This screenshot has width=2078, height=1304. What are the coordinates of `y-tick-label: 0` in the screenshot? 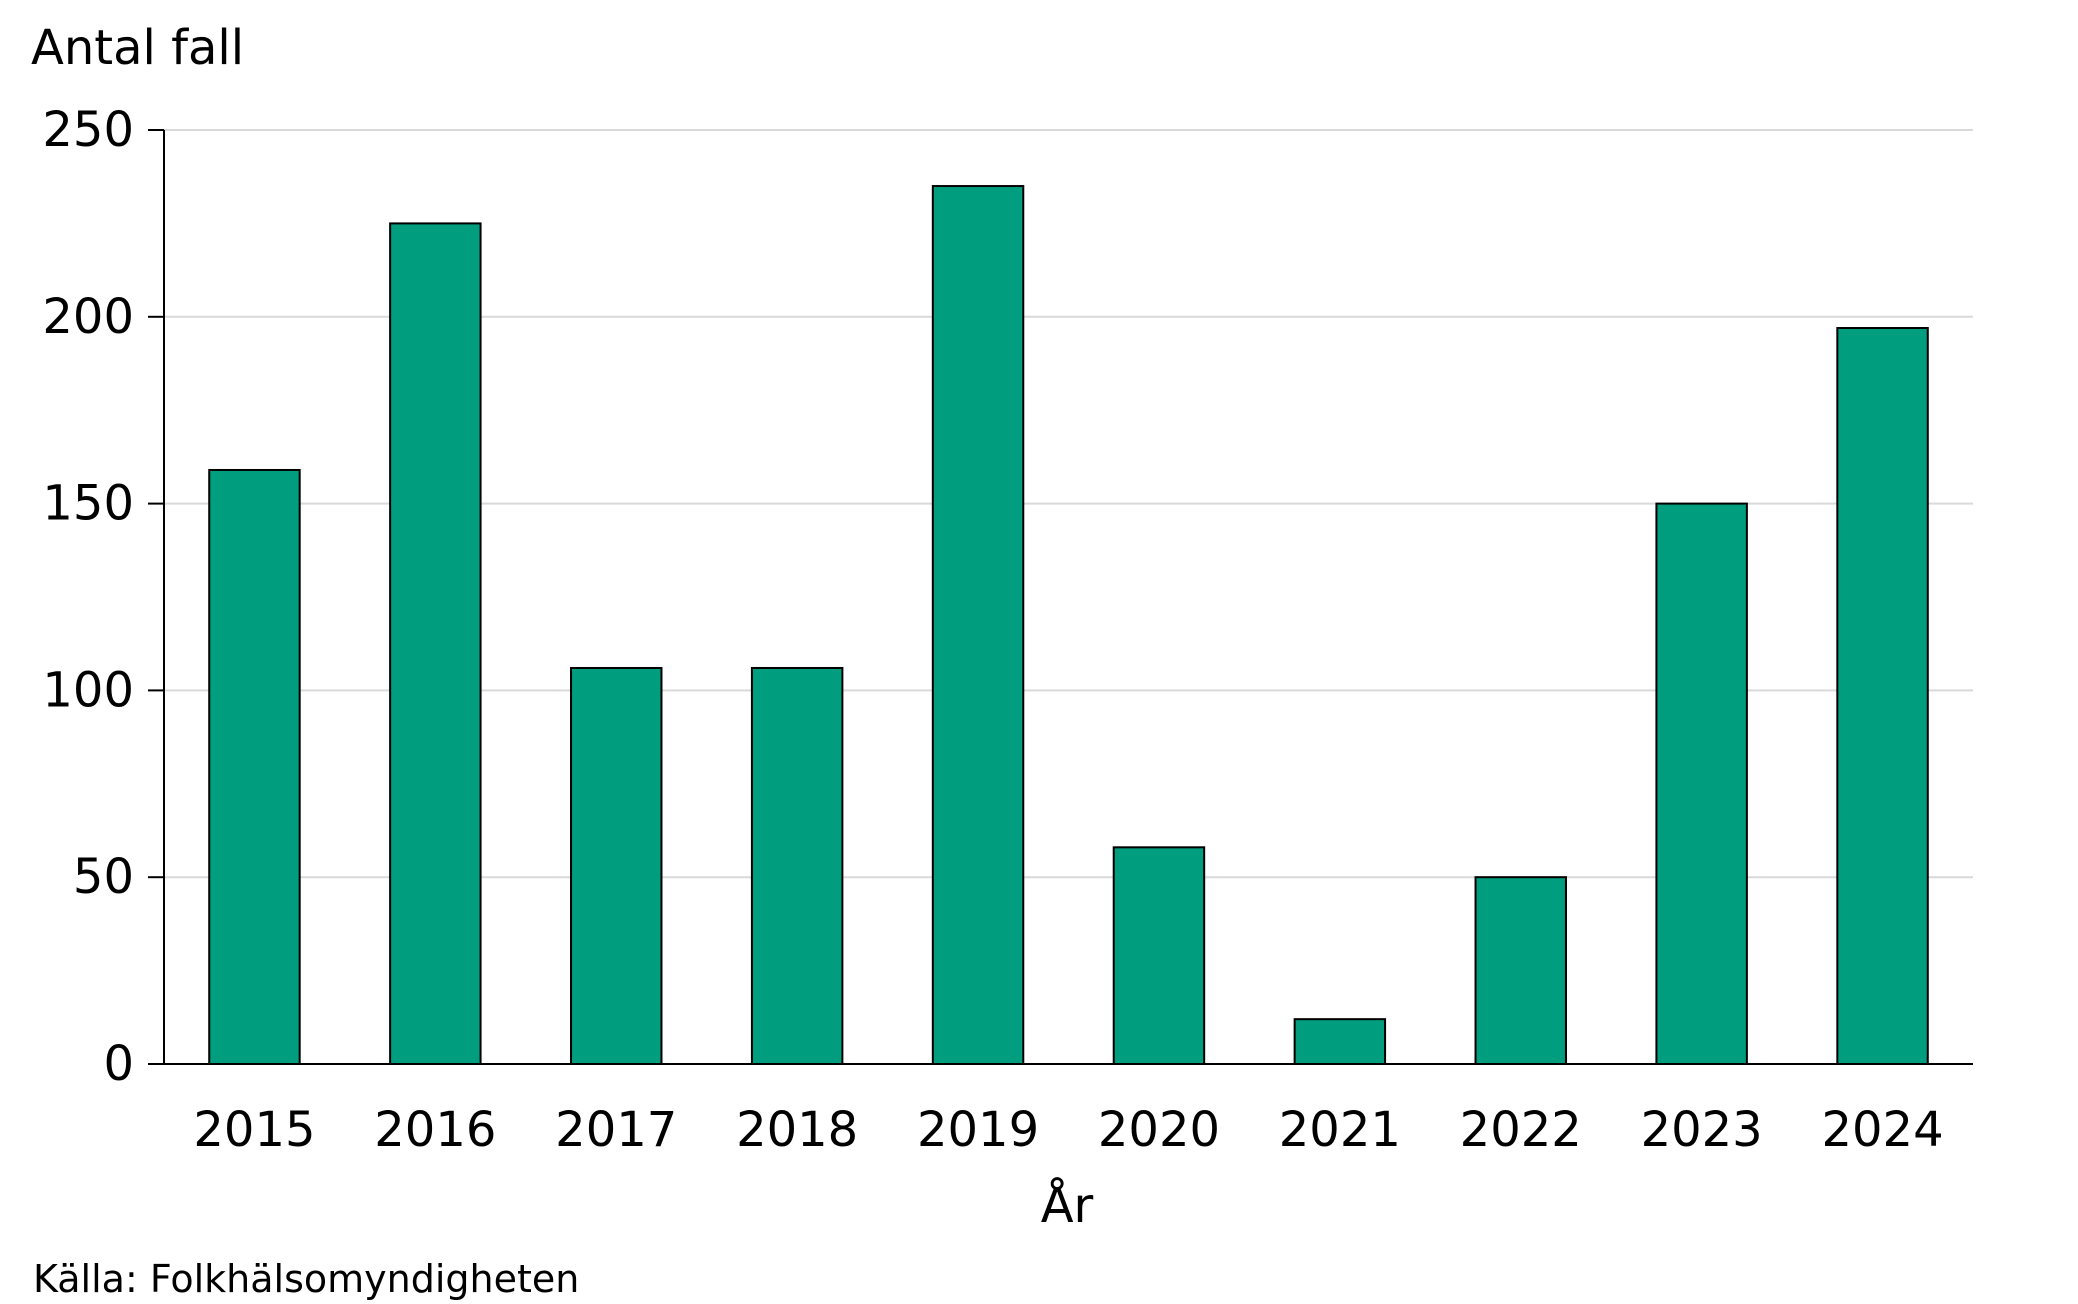 It's located at (118, 1064).